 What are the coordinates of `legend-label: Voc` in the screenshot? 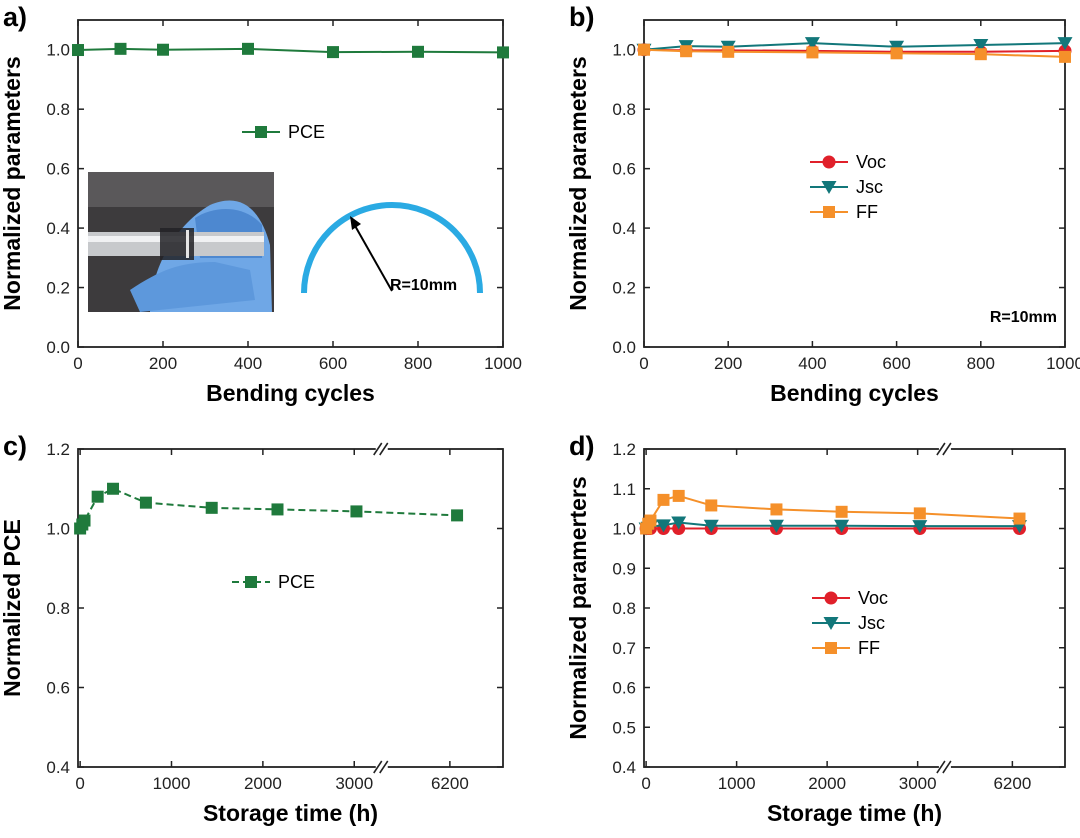 It's located at (871, 162).